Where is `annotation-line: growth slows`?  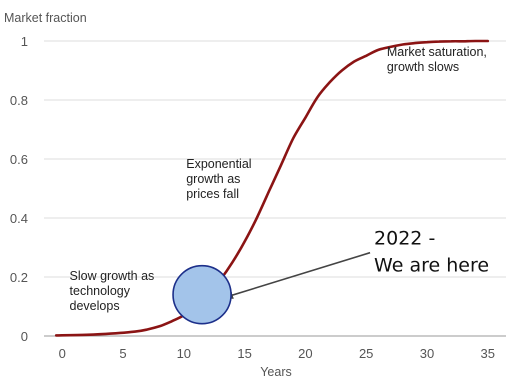
annotation-line: growth slows is located at coordinates (423, 67).